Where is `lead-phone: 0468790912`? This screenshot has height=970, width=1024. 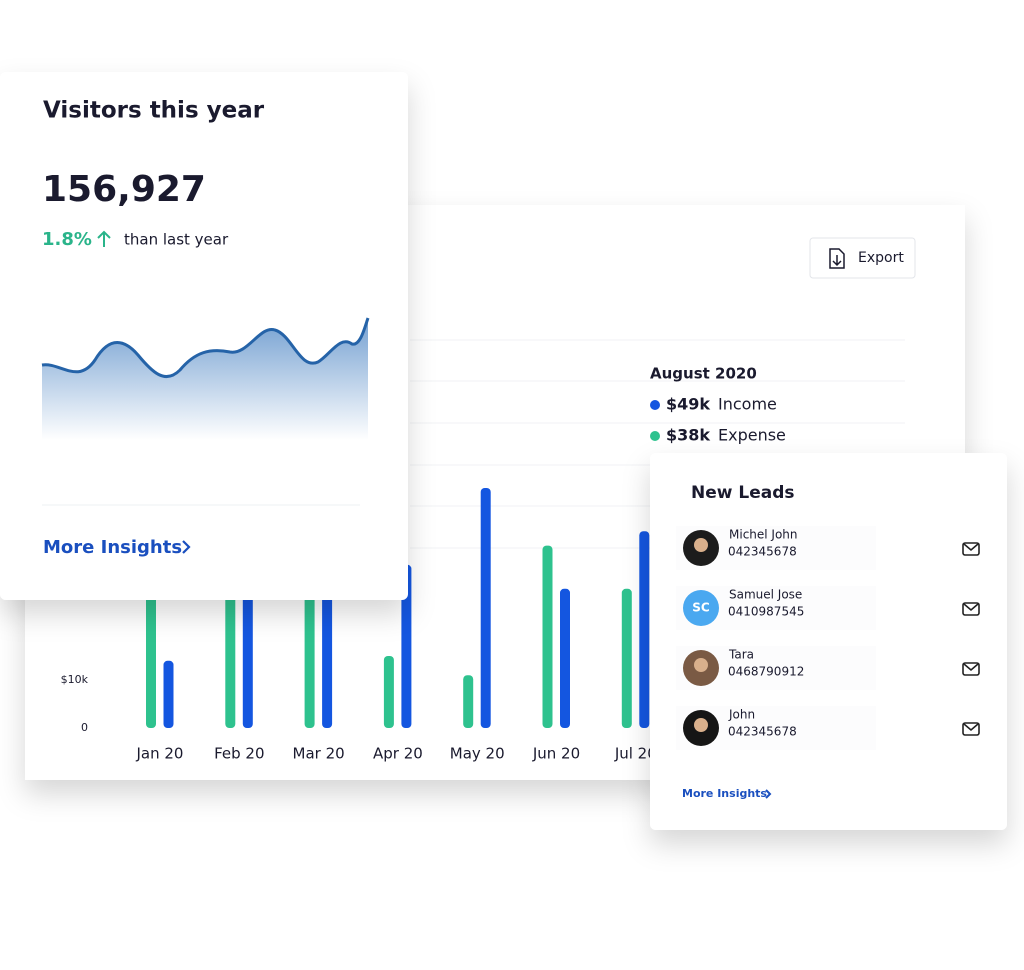 lead-phone: 0468790912 is located at coordinates (766, 672).